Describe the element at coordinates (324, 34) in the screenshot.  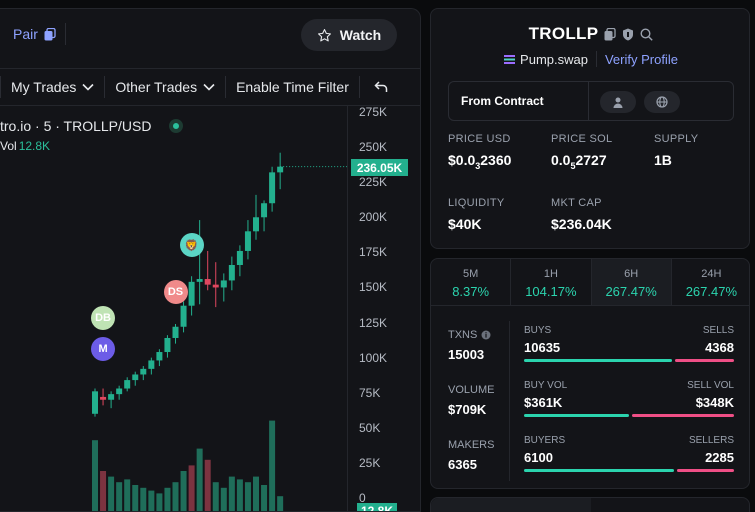
I see `star-icon` at that location.